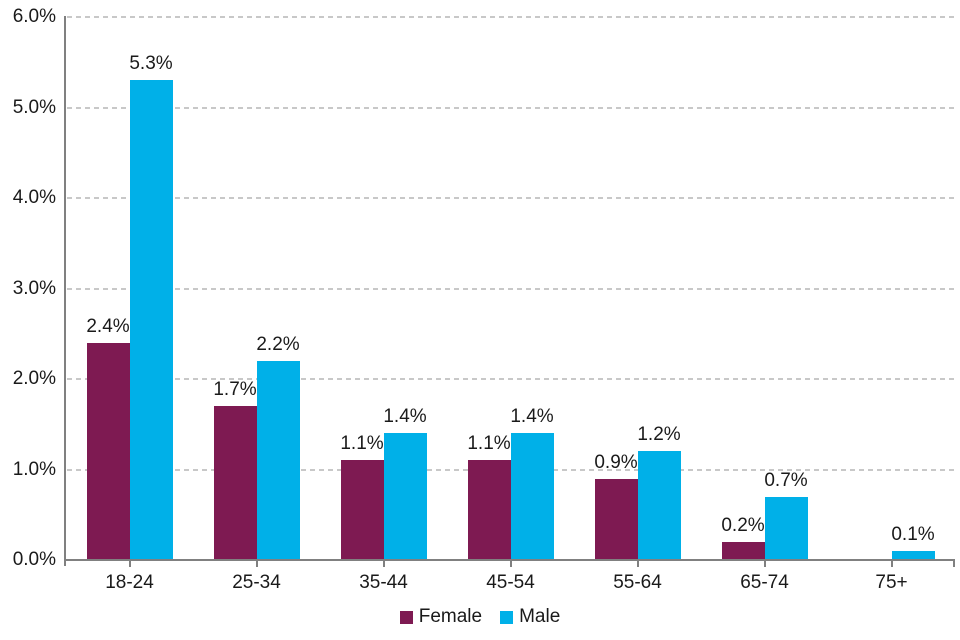  What do you see at coordinates (34, 197) in the screenshot?
I see `y-axis-tick-label: 4.0%` at bounding box center [34, 197].